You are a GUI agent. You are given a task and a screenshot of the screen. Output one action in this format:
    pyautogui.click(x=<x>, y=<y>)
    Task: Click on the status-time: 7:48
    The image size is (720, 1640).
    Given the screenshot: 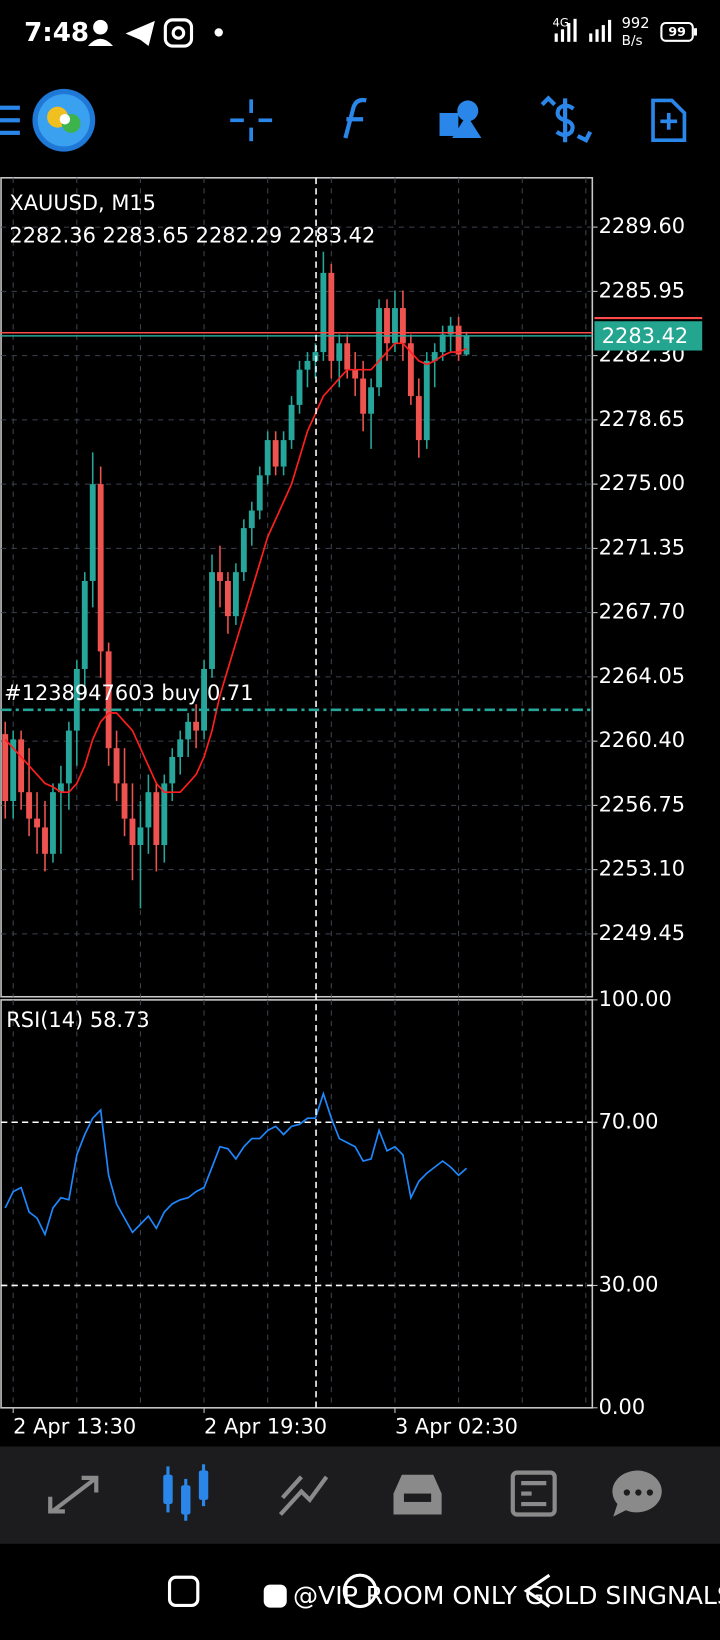 What is the action you would take?
    pyautogui.click(x=56, y=33)
    